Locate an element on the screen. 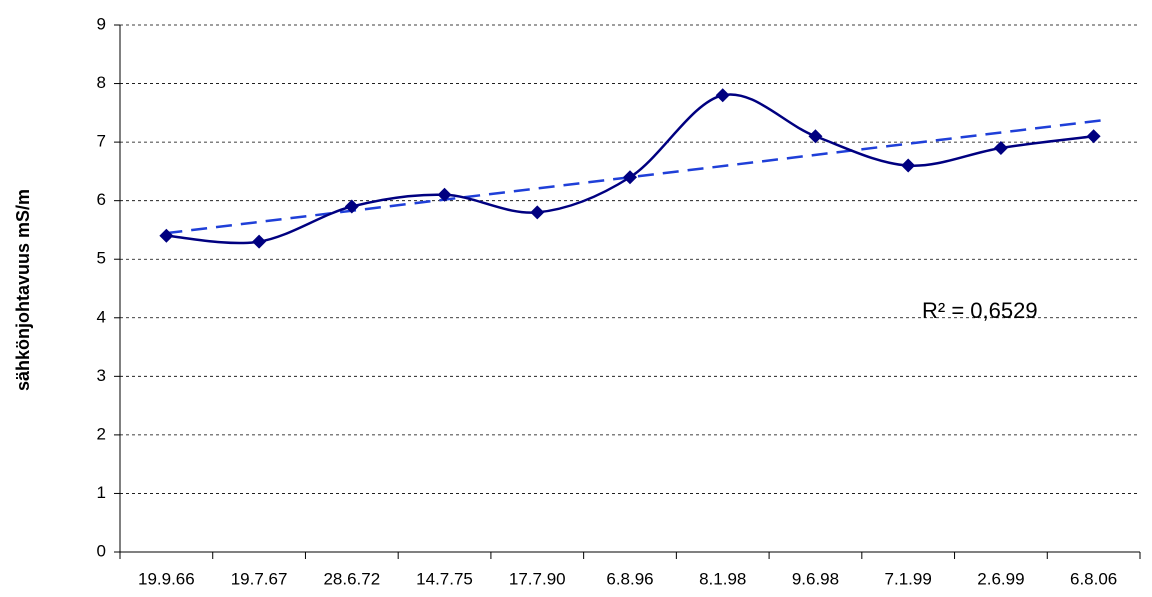  x-tick-label: 9.6.98 is located at coordinates (815, 578).